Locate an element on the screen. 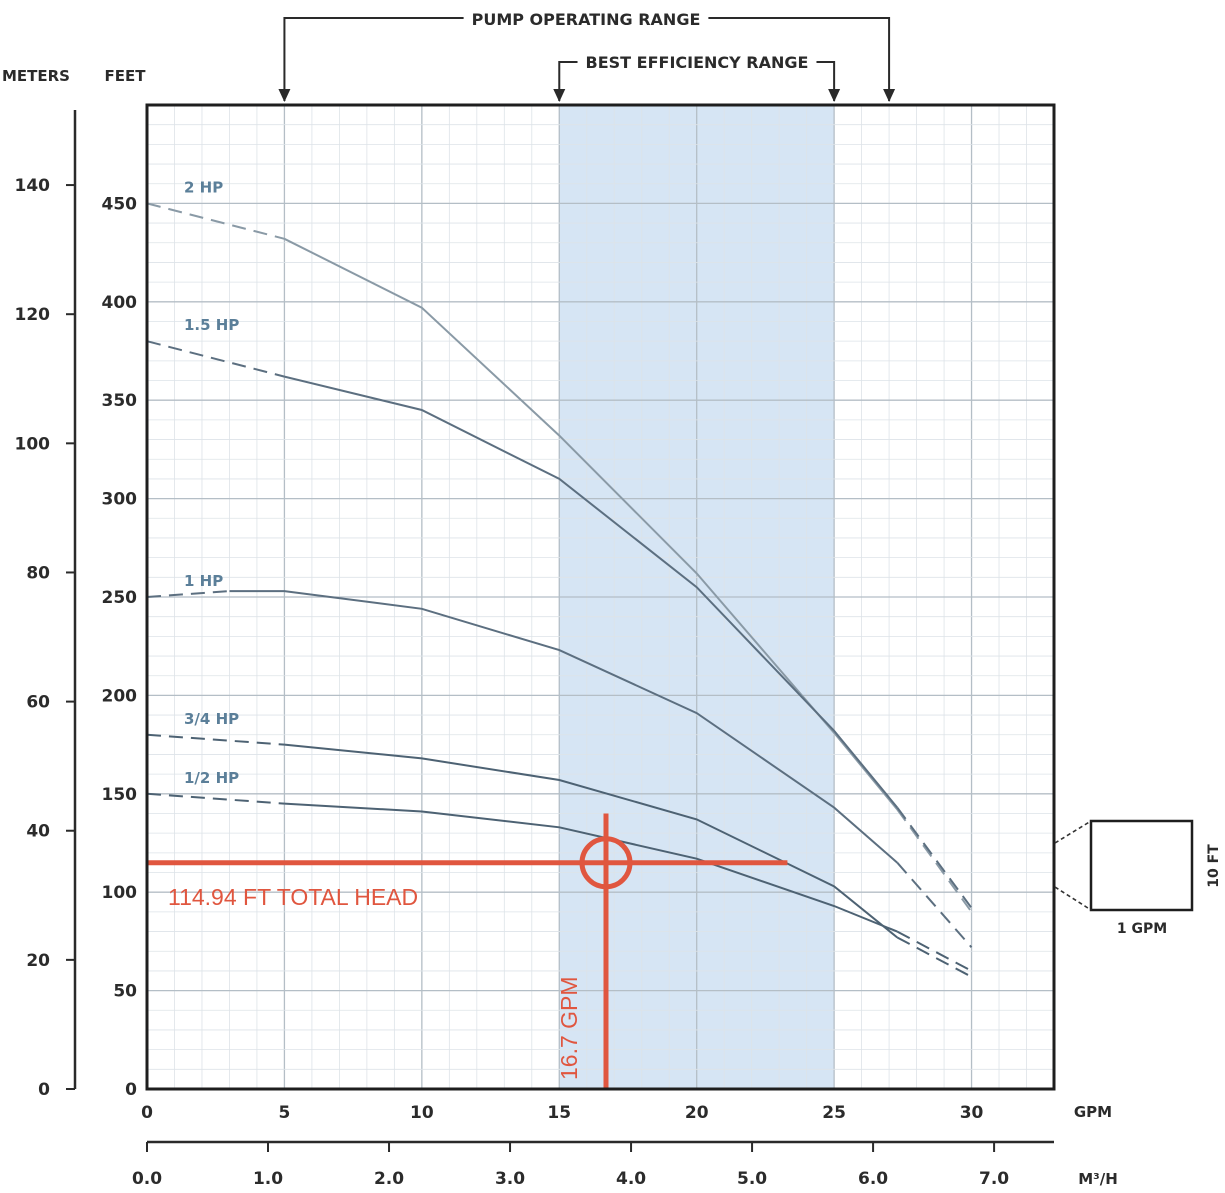  y2-tick-label: 0 is located at coordinates (44, 1090).